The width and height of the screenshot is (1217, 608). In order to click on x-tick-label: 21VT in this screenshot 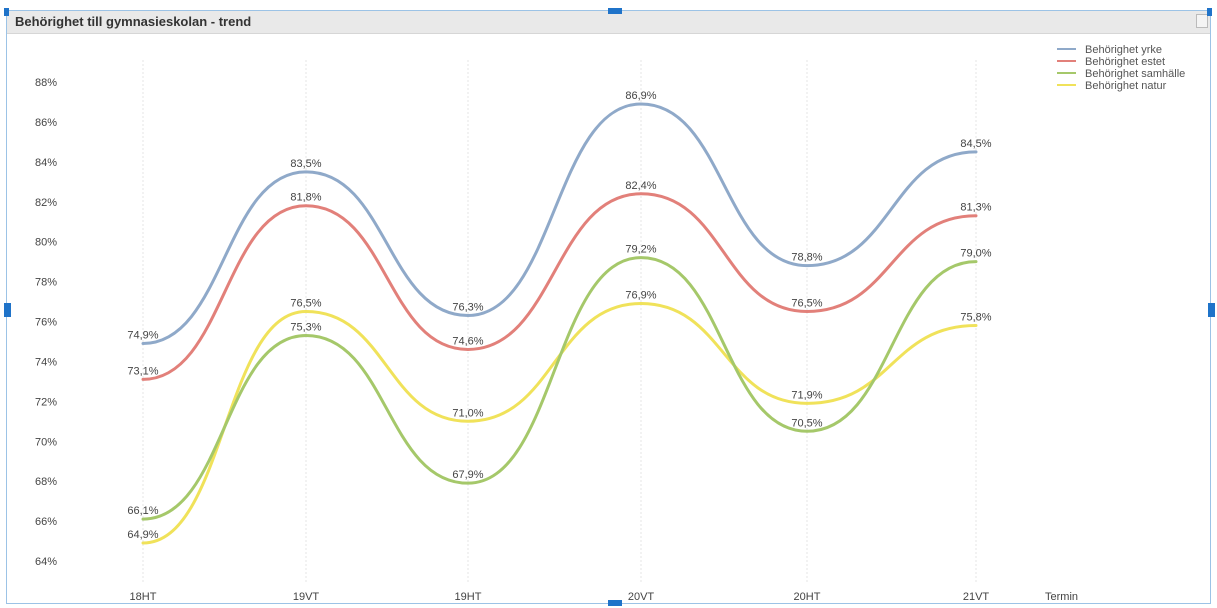, I will do `click(976, 597)`.